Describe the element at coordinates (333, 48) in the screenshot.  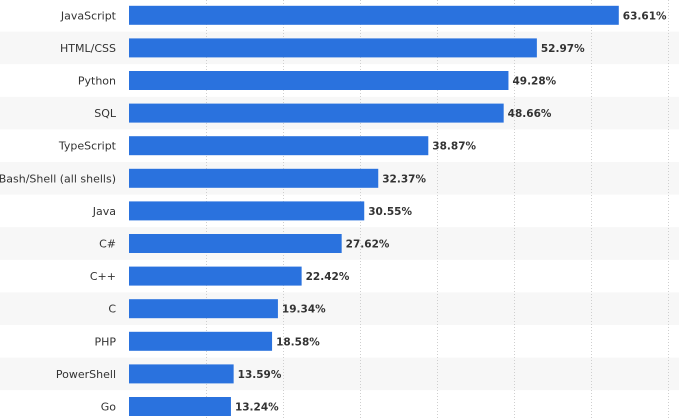
I see `bar-html-css` at that location.